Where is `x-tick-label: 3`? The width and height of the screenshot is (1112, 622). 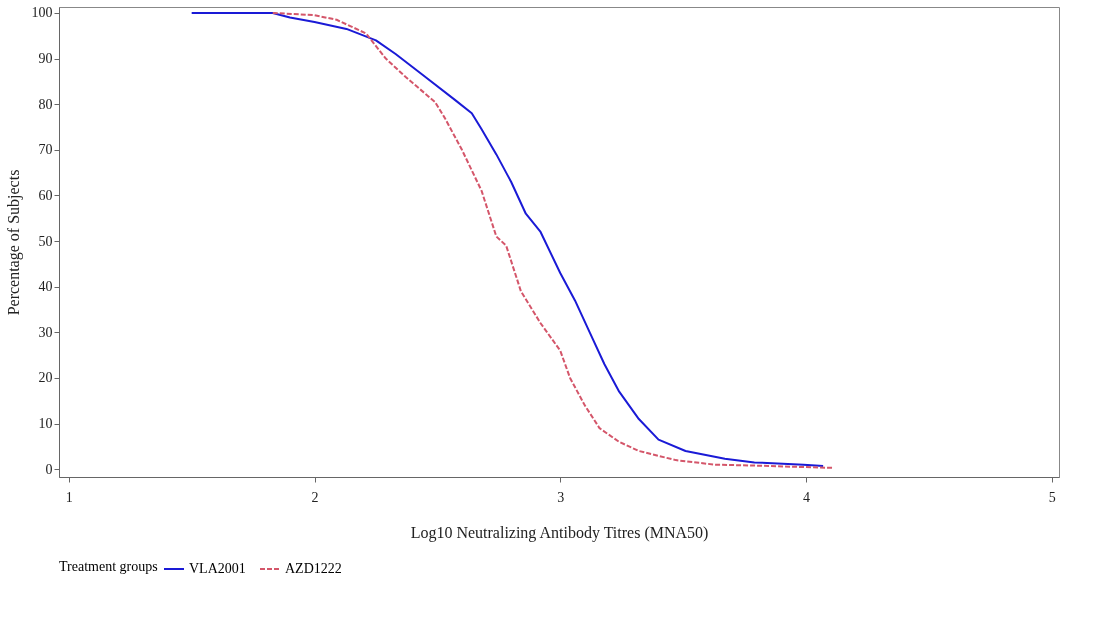 x-tick-label: 3 is located at coordinates (561, 497).